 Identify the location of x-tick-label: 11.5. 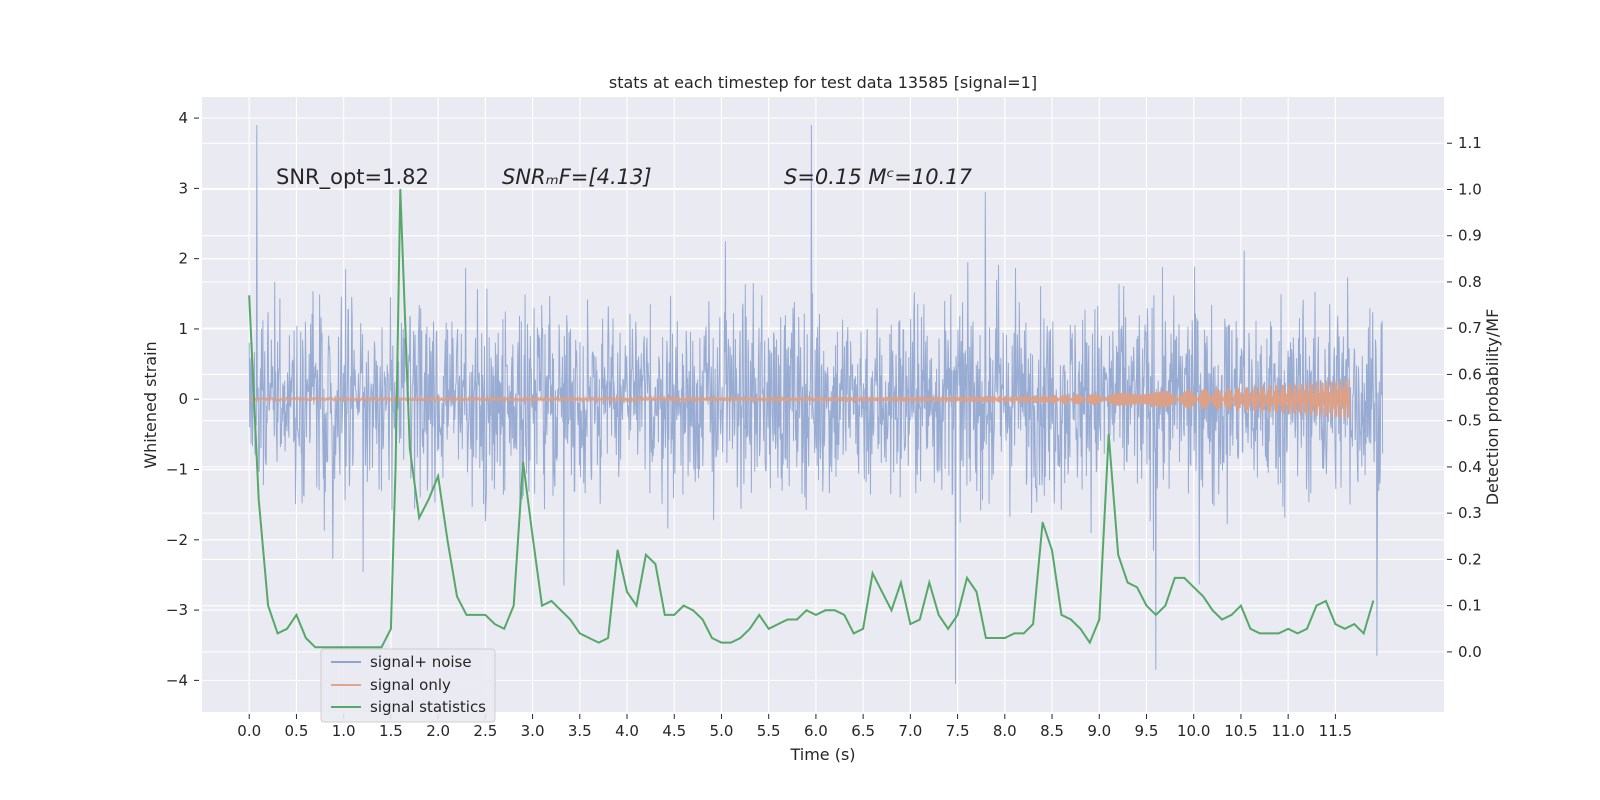
(1335, 731).